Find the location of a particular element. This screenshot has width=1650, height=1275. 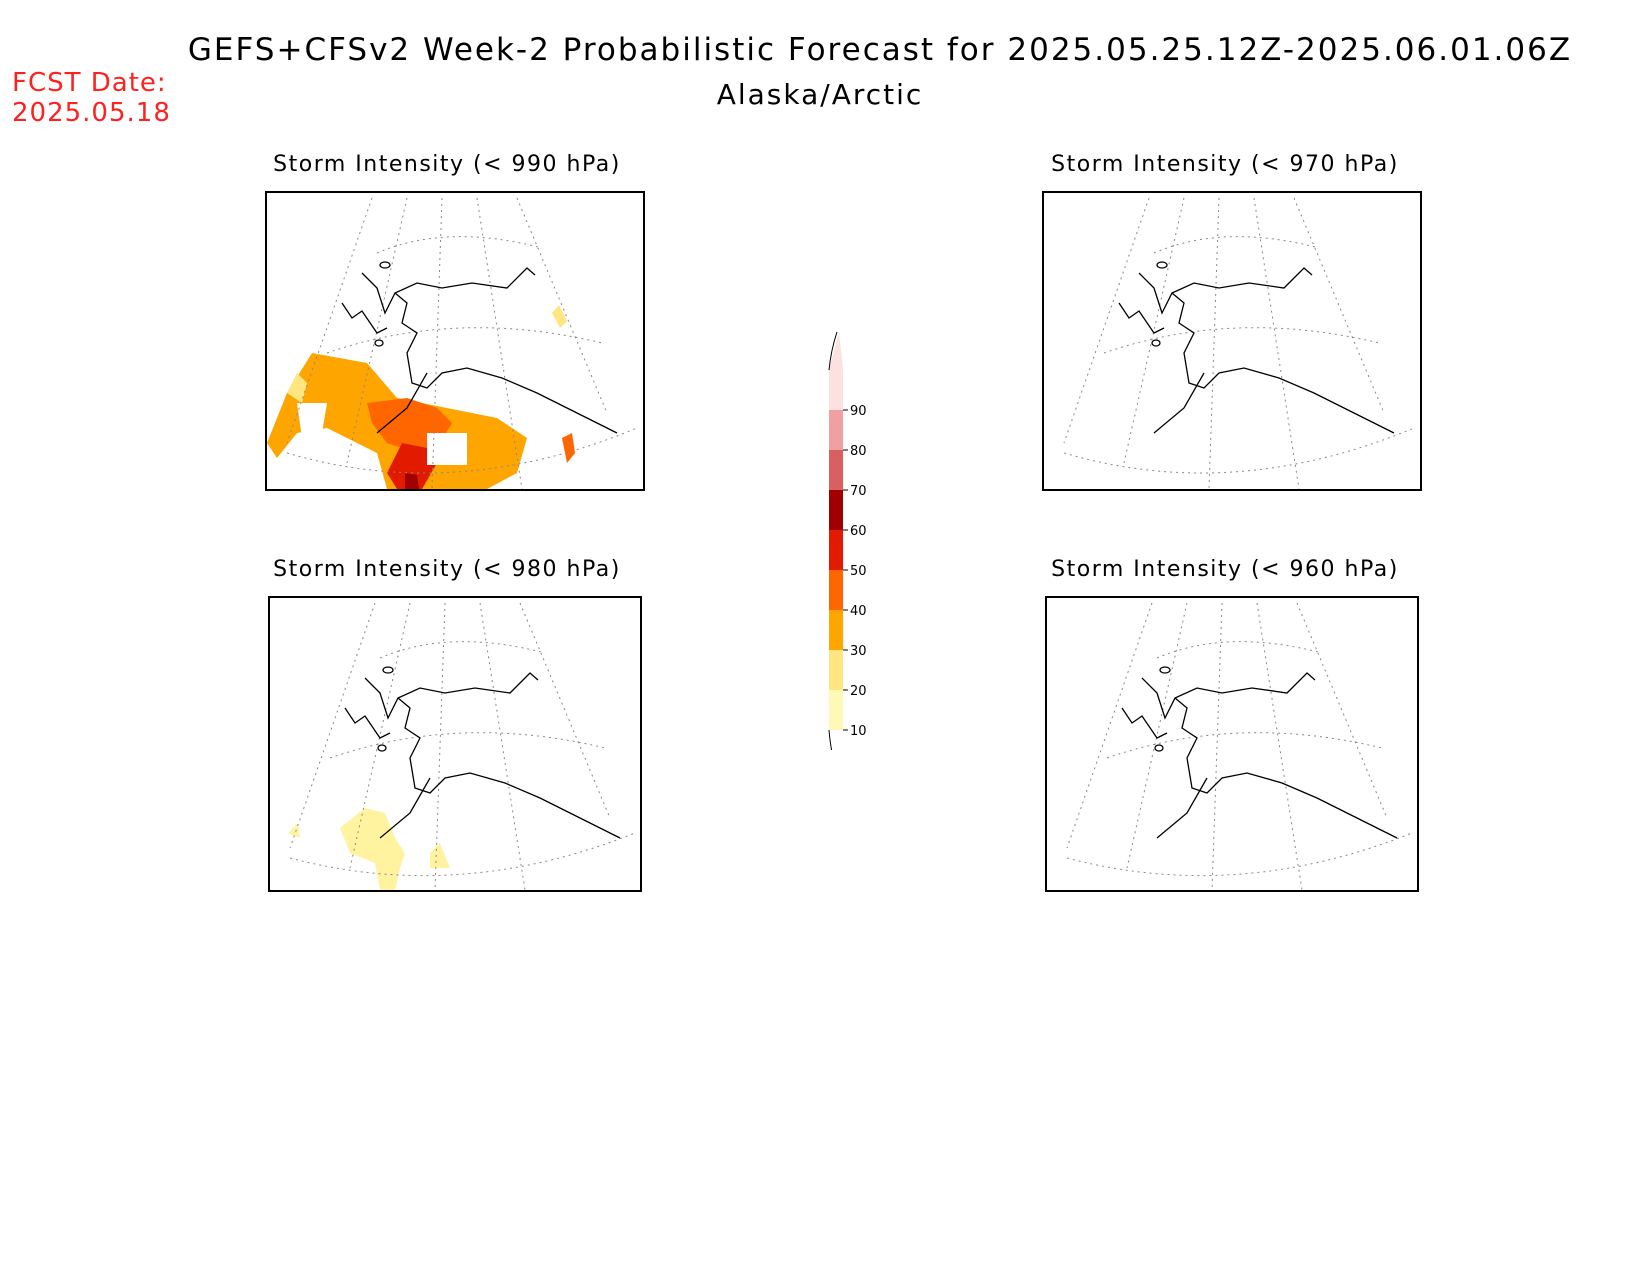

colorbar-svg: 10 20 30 40 50 60 70 80 90 is located at coordinates (847, 550).